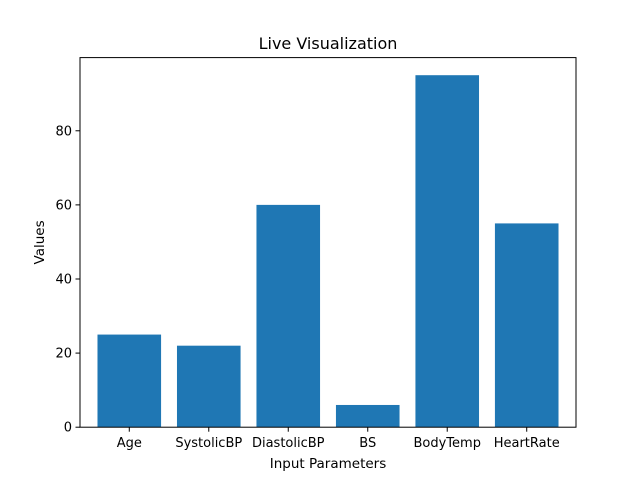  I want to click on x-tick-label: BS, so click(367, 443).